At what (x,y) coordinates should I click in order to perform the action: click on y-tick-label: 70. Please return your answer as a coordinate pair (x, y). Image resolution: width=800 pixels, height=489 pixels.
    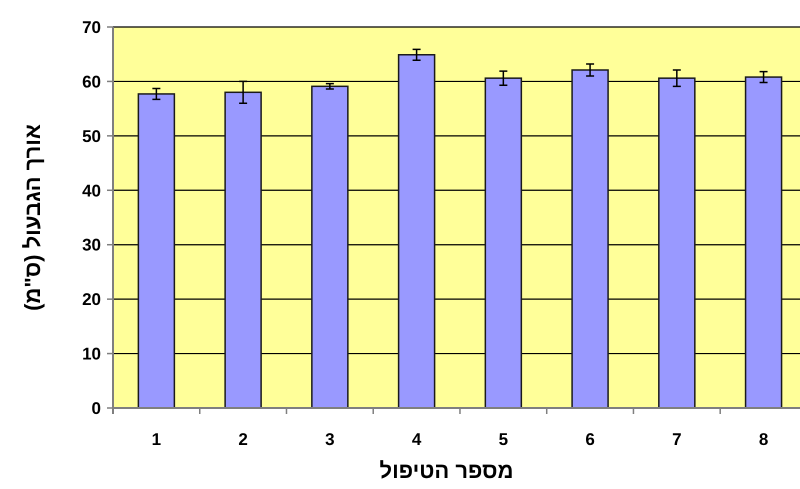
    Looking at the image, I should click on (91, 27).